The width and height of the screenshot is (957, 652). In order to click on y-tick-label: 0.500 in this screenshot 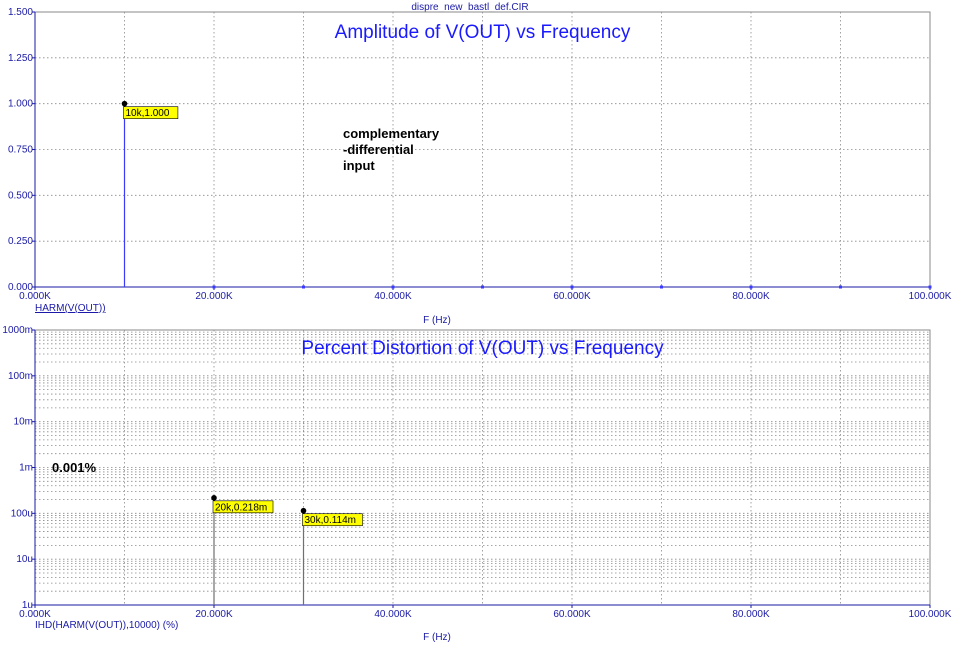, I will do `click(20, 195)`.